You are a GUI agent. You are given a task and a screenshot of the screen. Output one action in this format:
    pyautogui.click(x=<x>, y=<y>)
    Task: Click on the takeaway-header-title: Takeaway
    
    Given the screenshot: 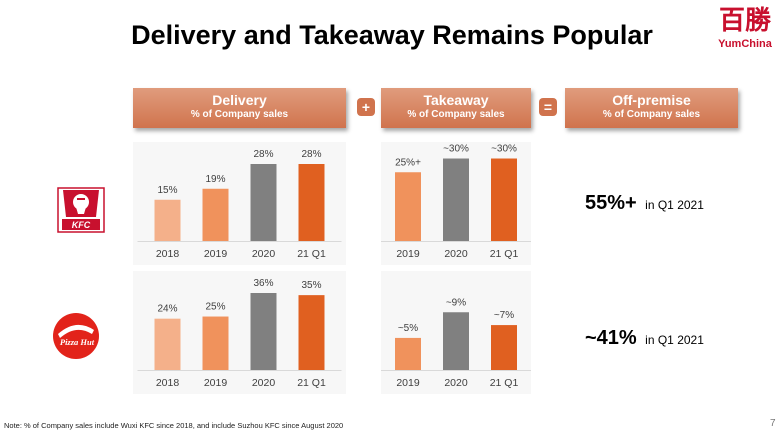 What is the action you would take?
    pyautogui.click(x=456, y=100)
    